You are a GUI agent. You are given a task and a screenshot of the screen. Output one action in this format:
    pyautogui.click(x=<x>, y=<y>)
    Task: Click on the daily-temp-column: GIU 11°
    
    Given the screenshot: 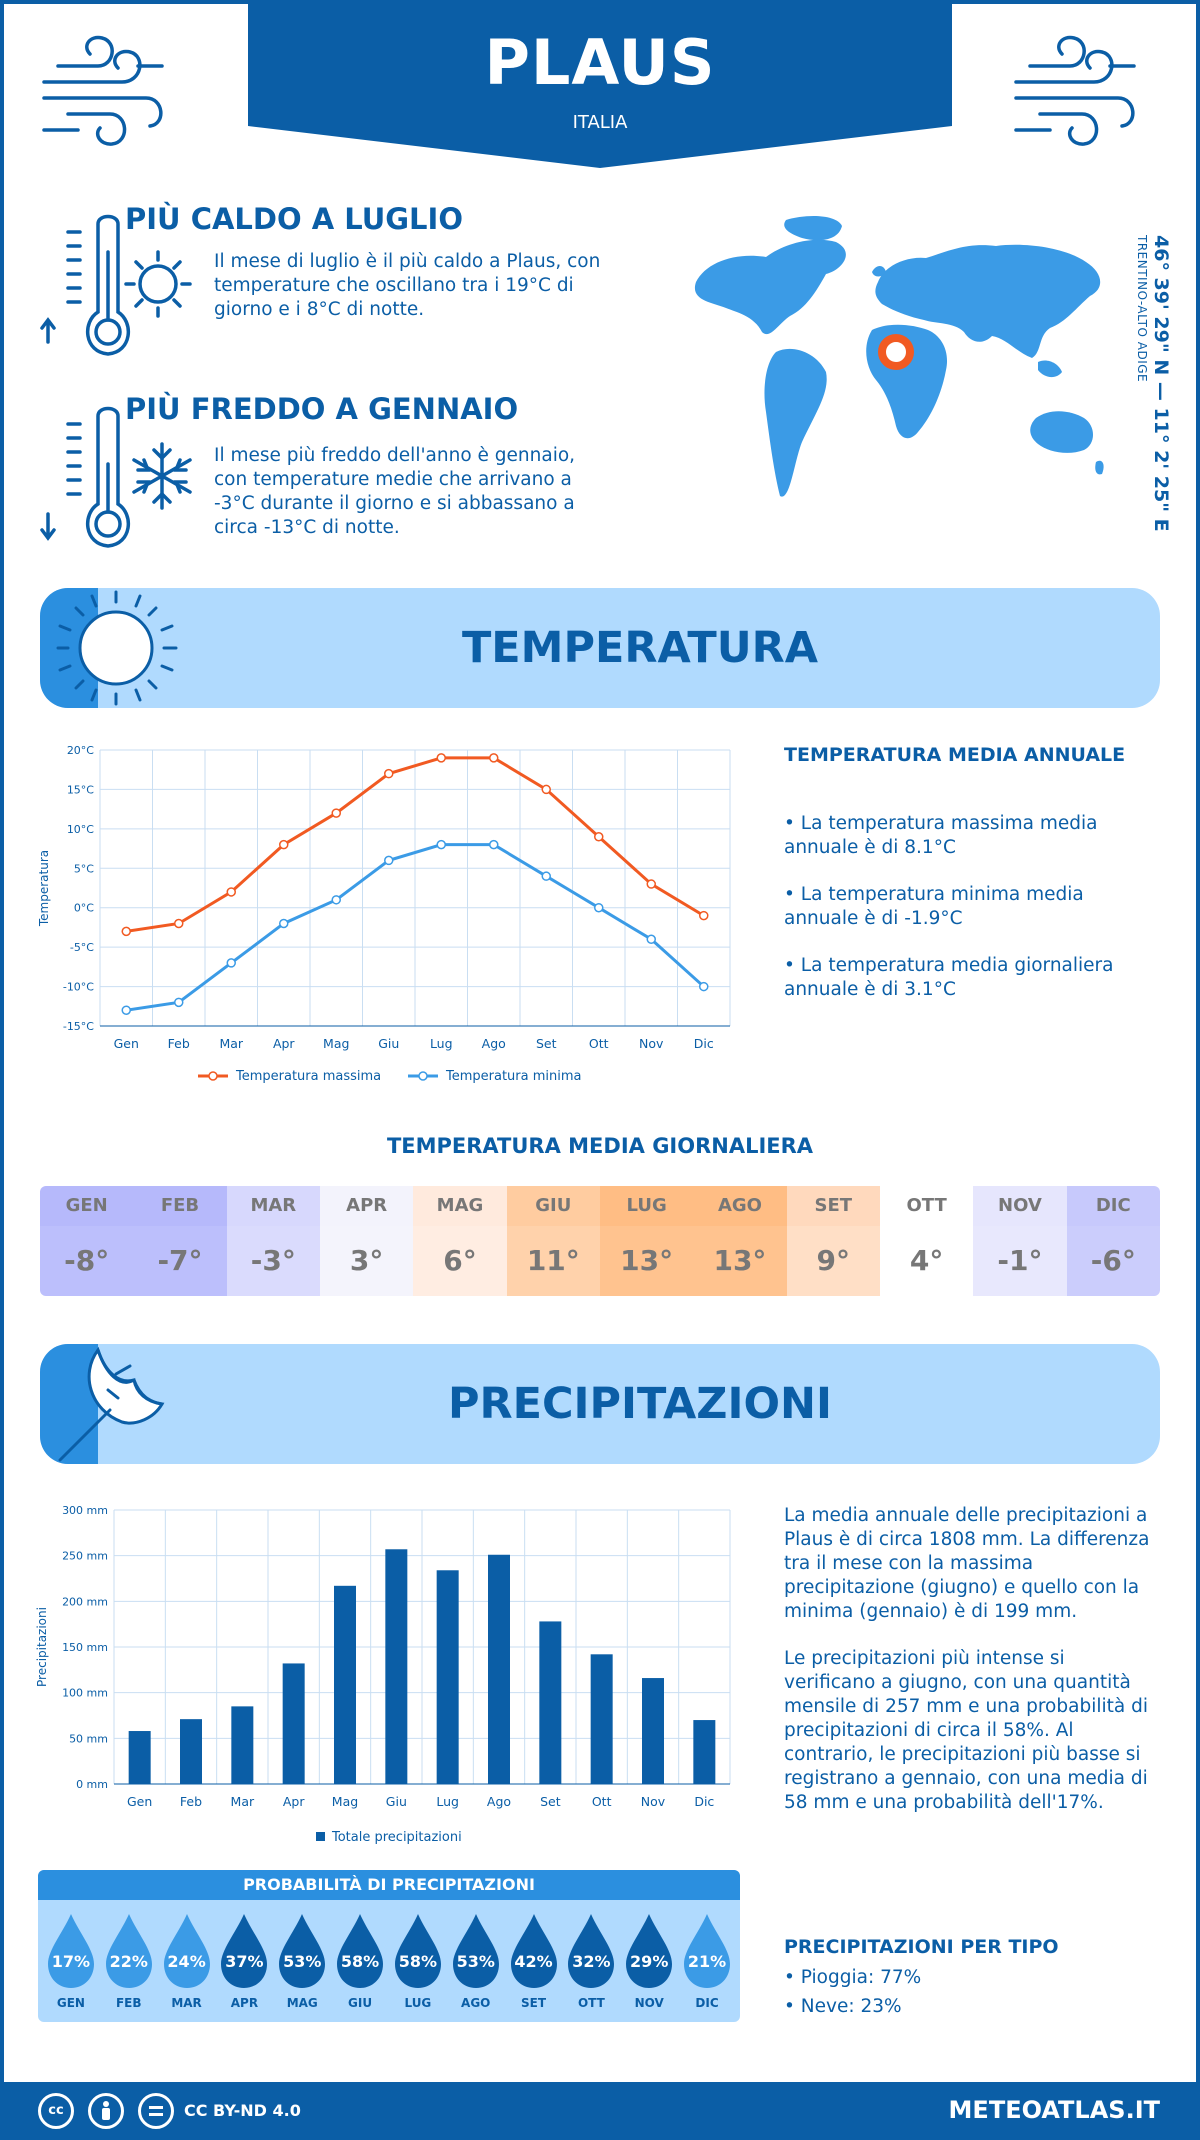 What is the action you would take?
    pyautogui.click(x=553, y=1241)
    